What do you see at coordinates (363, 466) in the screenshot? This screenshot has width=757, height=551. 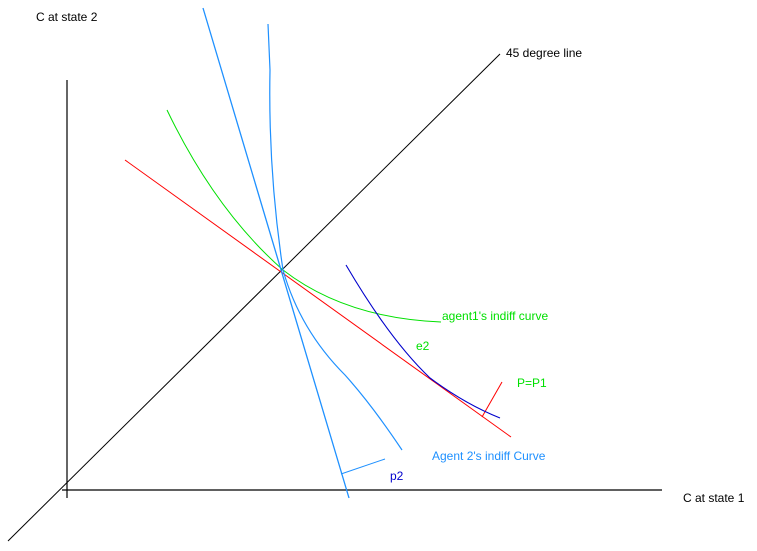 I see `p2-marker` at bounding box center [363, 466].